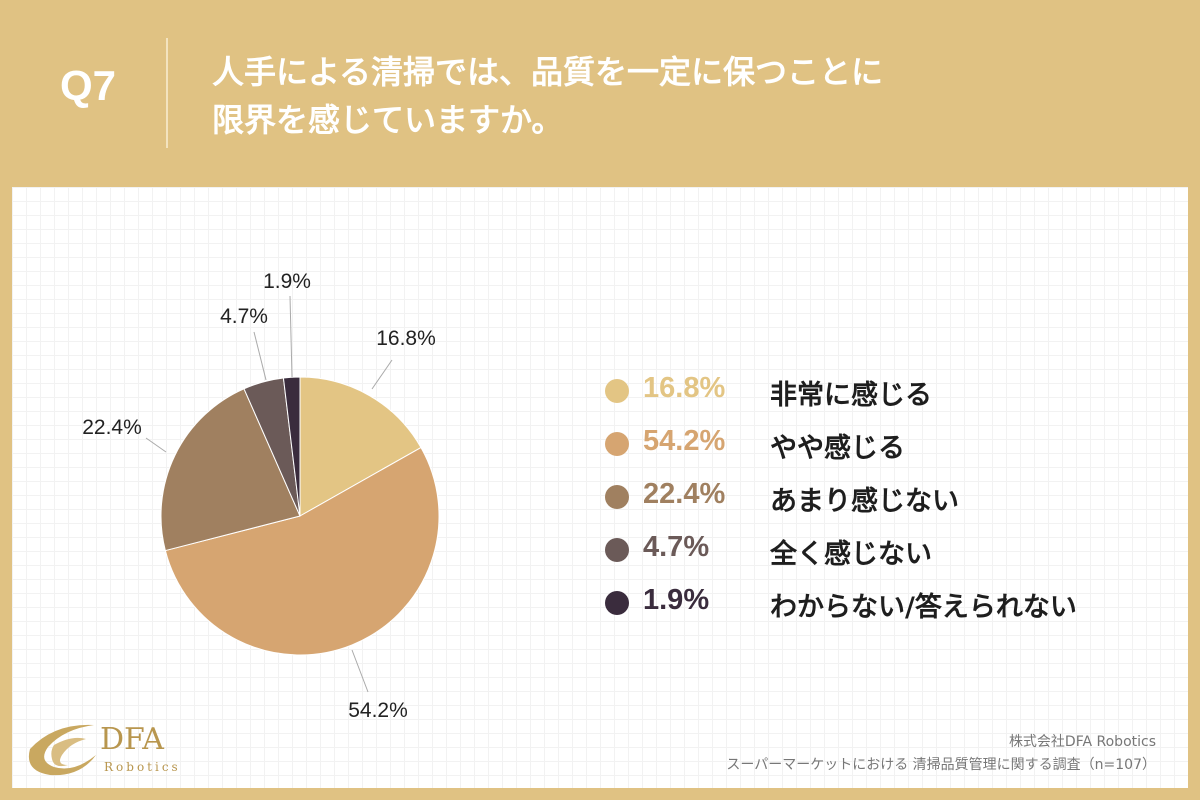  What do you see at coordinates (132, 739) in the screenshot?
I see `logo-name: DFA` at bounding box center [132, 739].